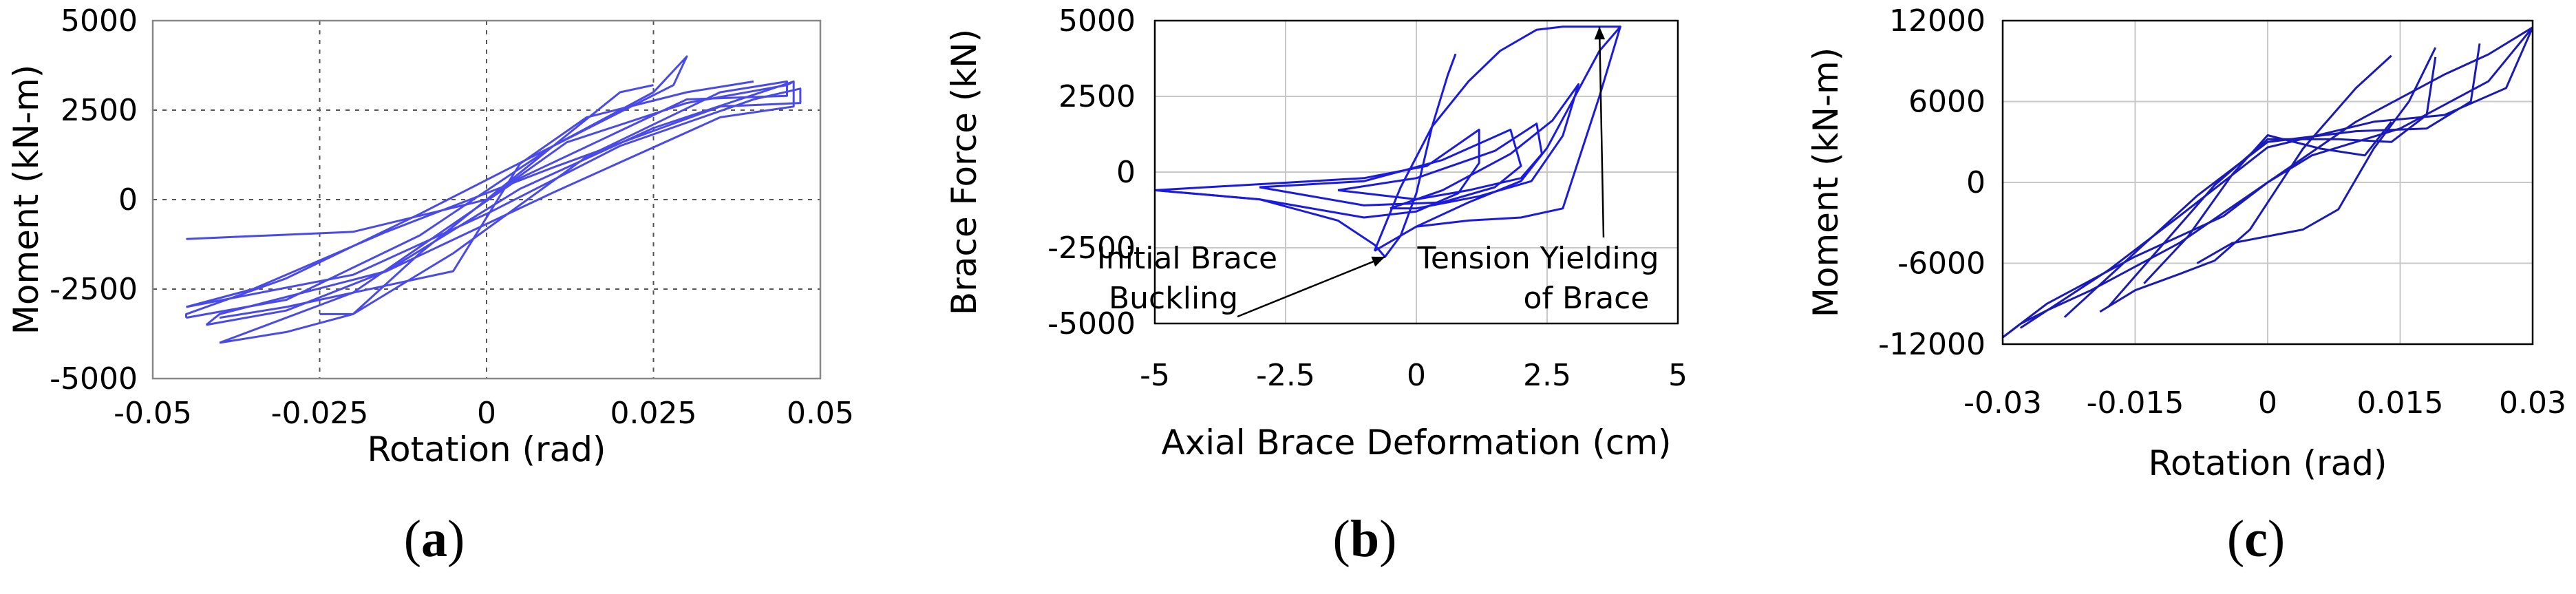  Describe the element at coordinates (2002, 403) in the screenshot. I see `x-tick-label: -0.03` at that location.